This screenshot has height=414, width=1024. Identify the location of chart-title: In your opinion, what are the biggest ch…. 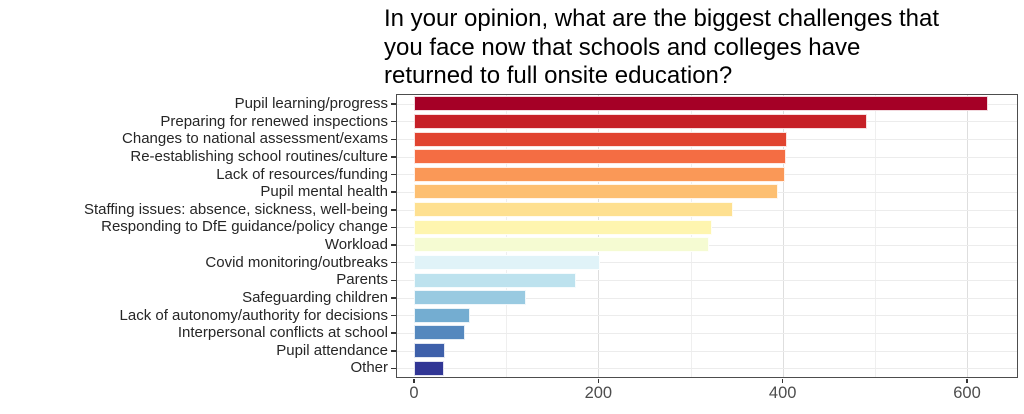
(699, 48).